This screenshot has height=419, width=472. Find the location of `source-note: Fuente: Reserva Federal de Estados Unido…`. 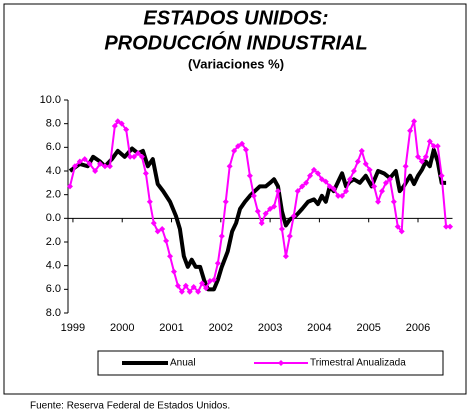

source-note: Fuente: Reserva Federal de Estados Unido… is located at coordinates (130, 406).